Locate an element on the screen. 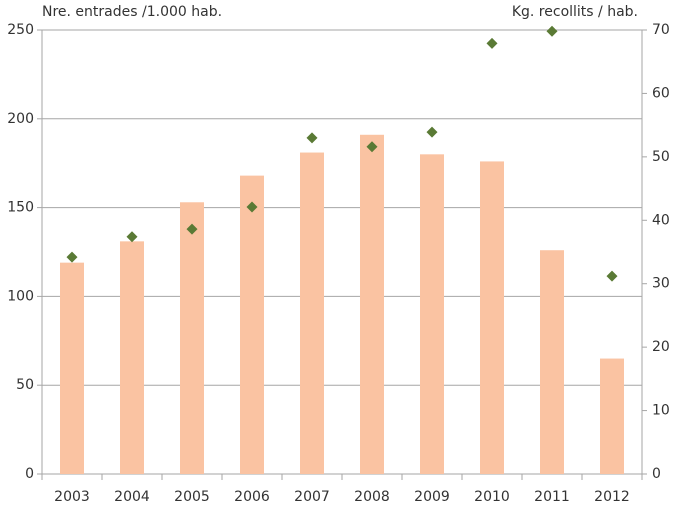 The height and width of the screenshot is (510, 692). y2-axis-title: Kg. recollits / hab. is located at coordinates (575, 12).